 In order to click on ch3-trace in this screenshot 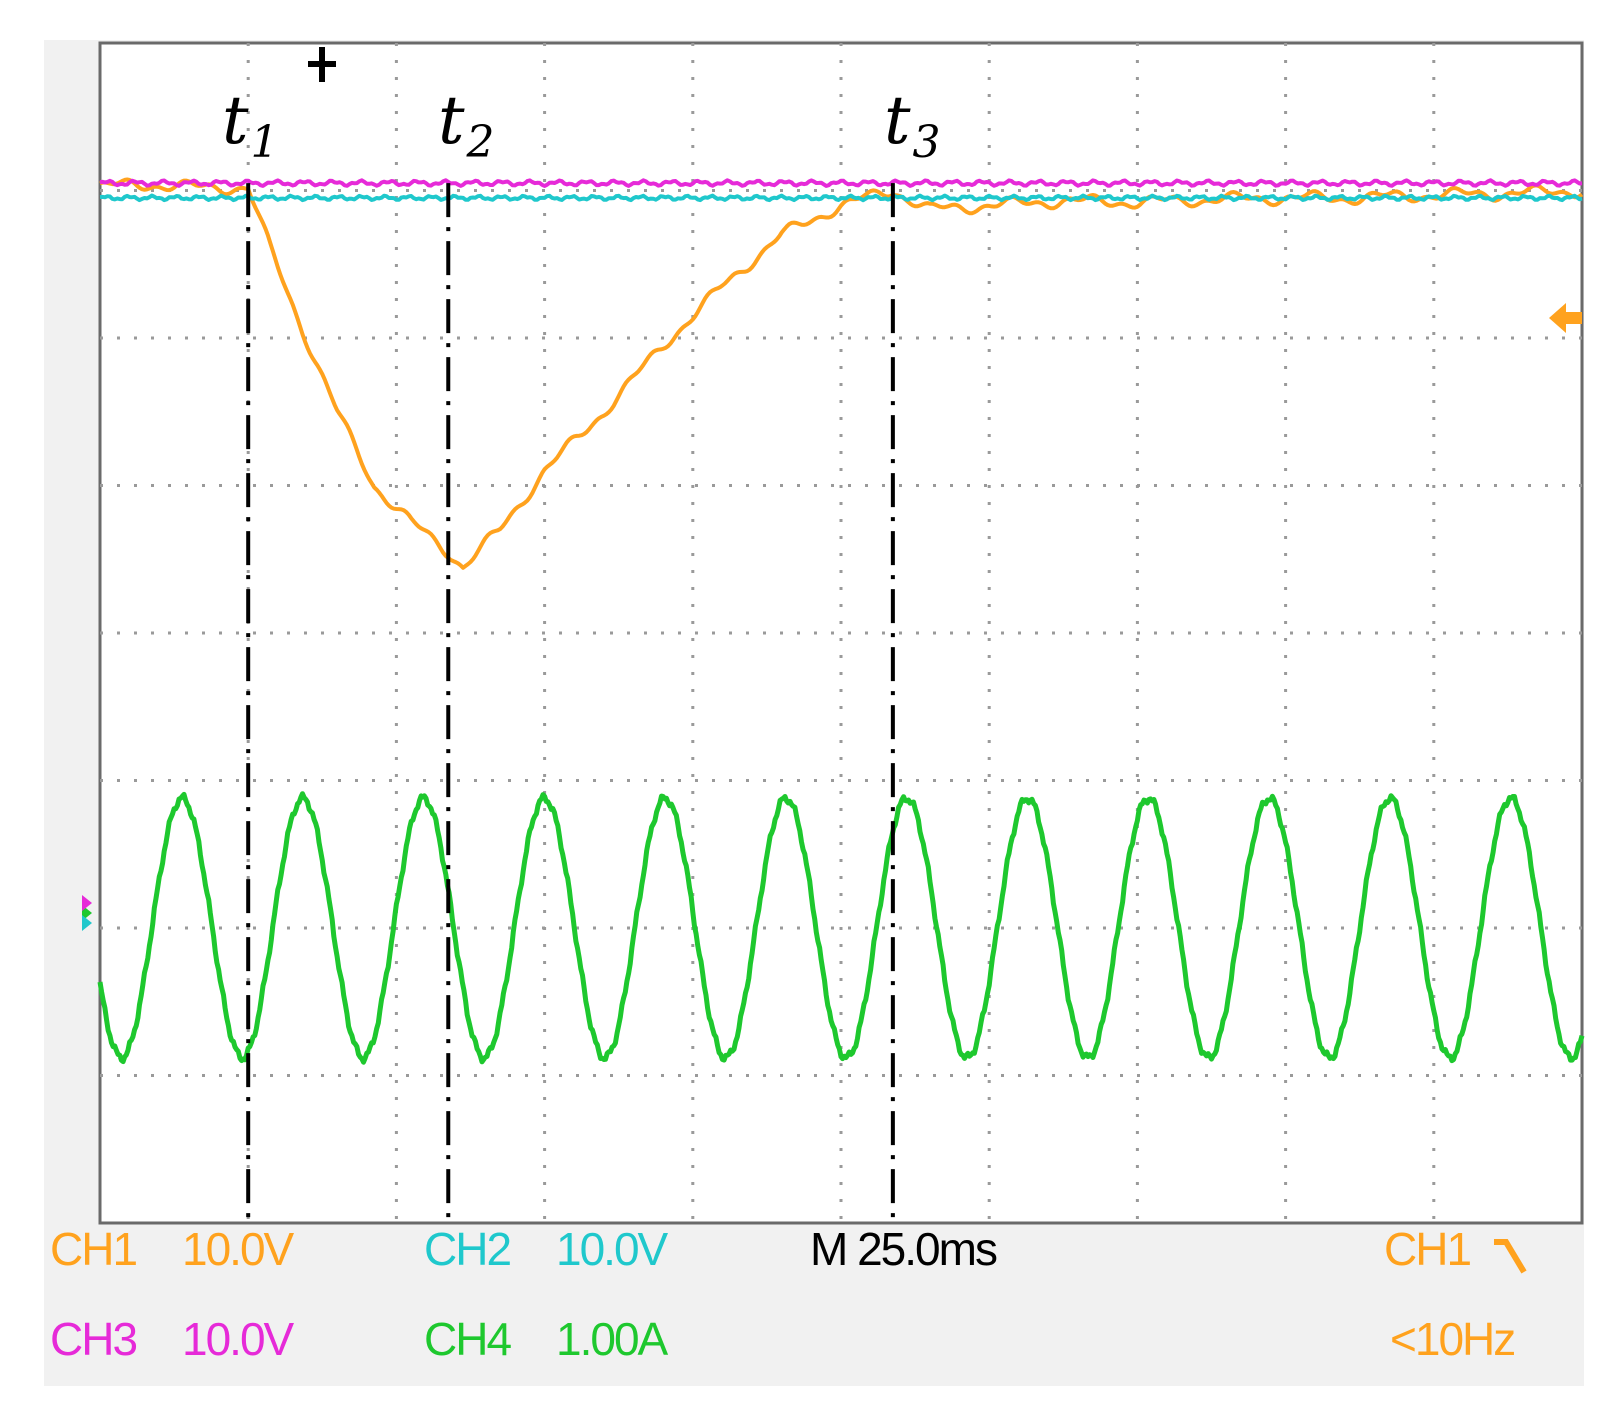, I will do `click(841, 183)`.